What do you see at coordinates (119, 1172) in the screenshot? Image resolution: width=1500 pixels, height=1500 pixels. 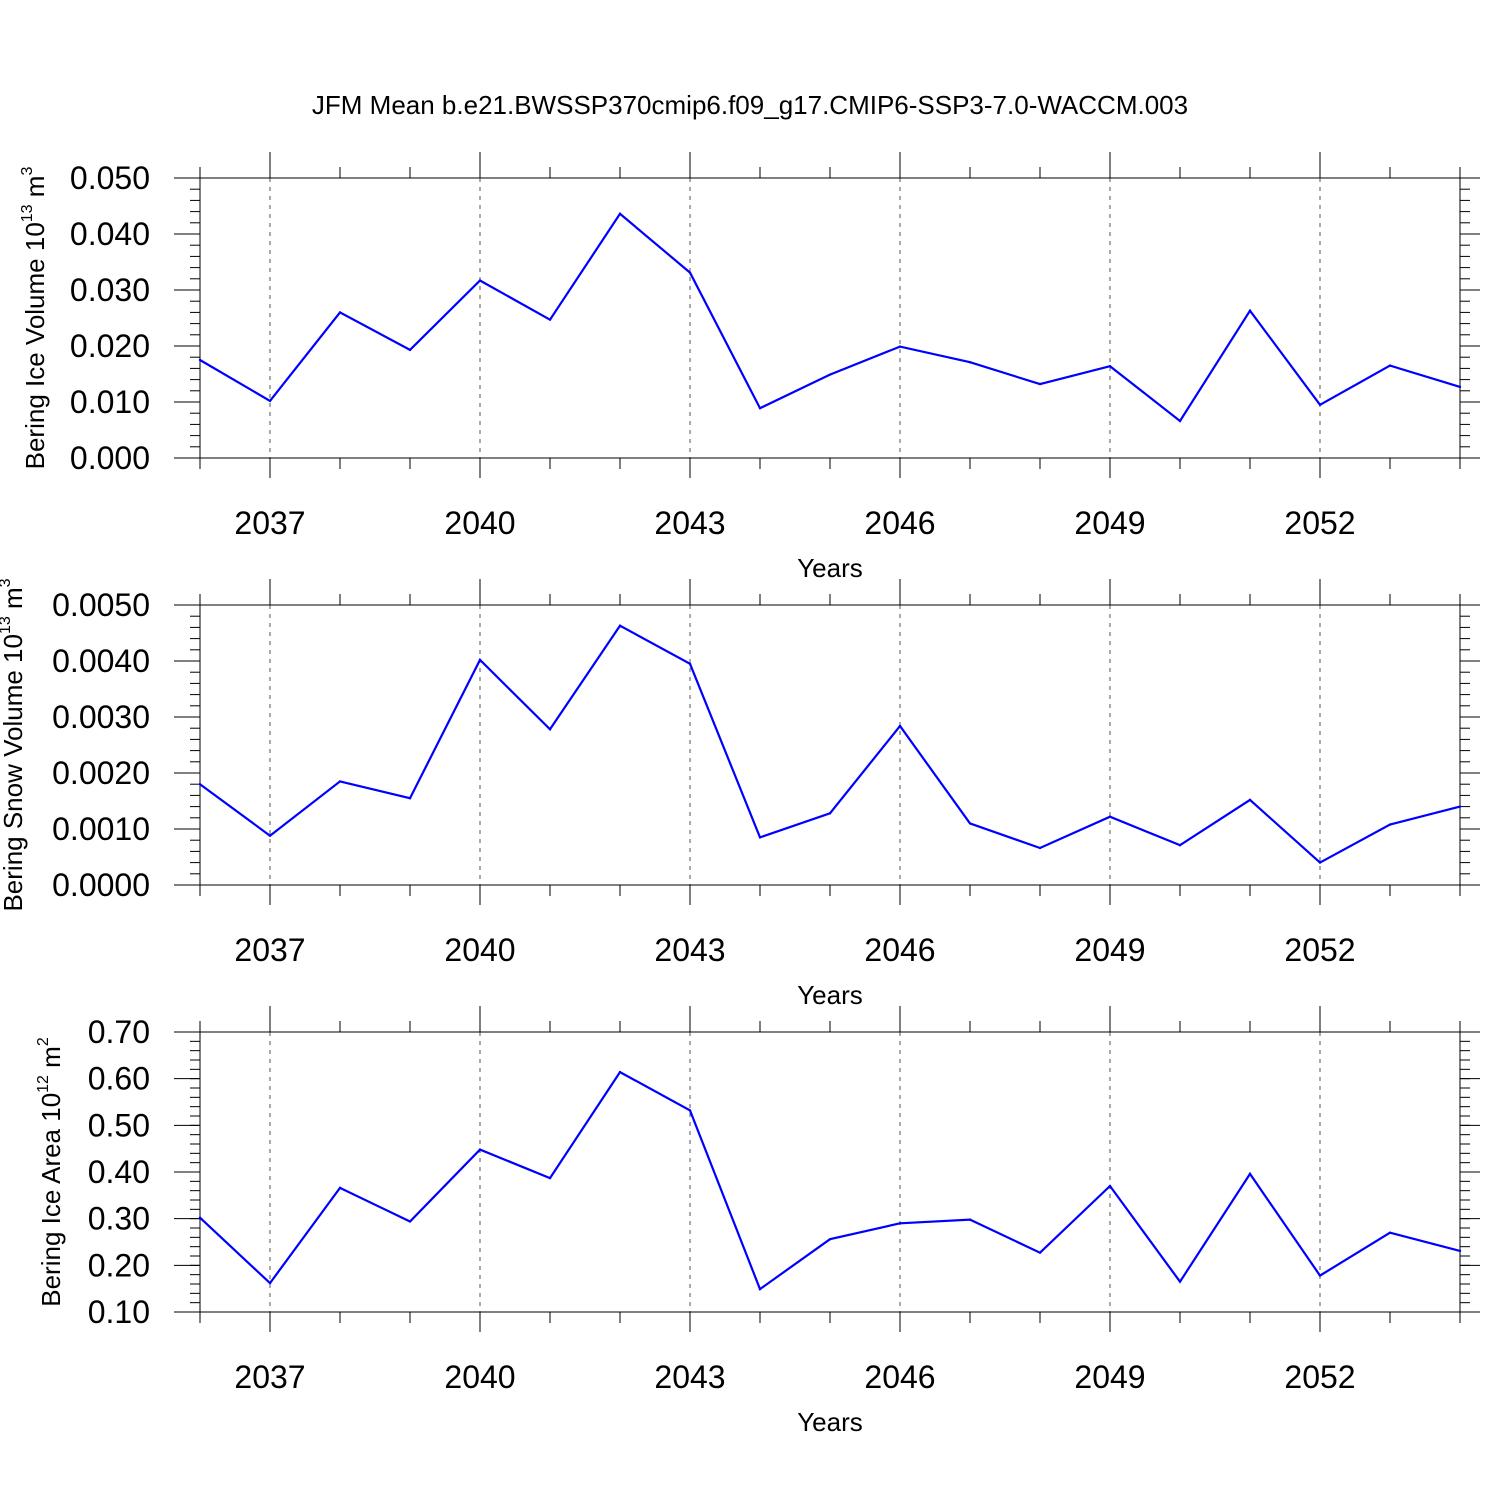 I see `y-tick-label: 0.40` at bounding box center [119, 1172].